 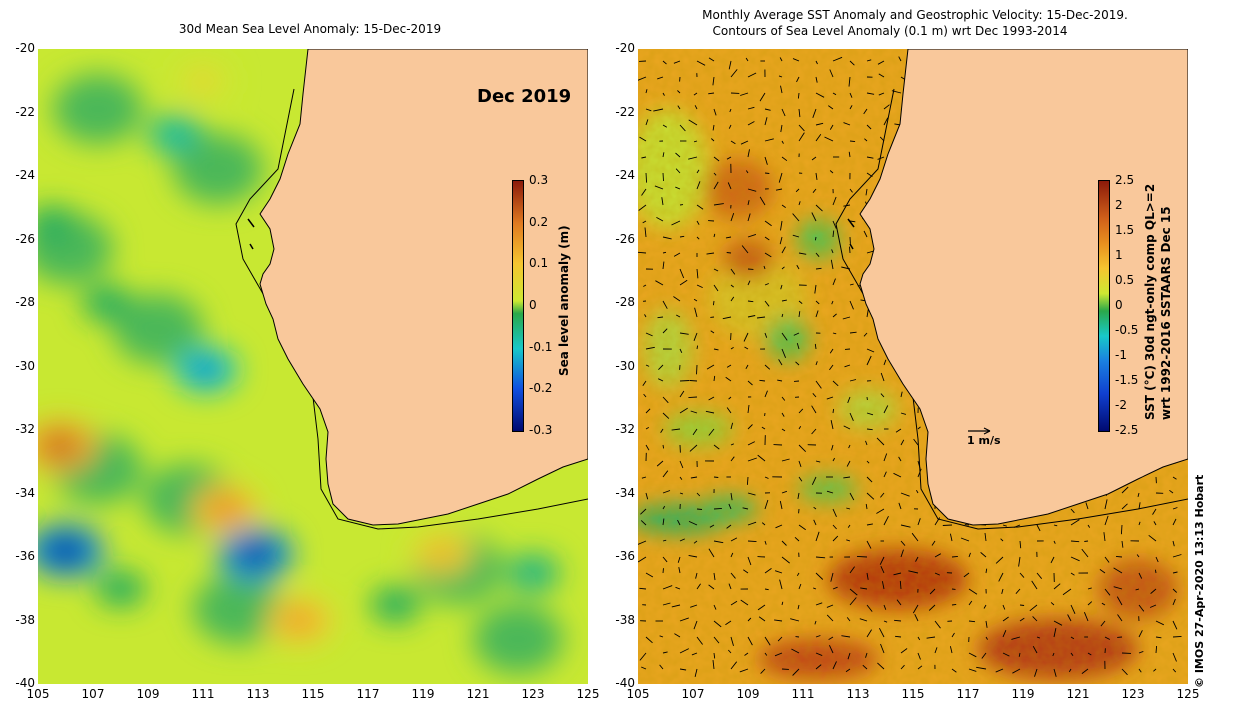 What do you see at coordinates (1125, 280) in the screenshot?
I see `sst-colorbar-tick: 0.5` at bounding box center [1125, 280].